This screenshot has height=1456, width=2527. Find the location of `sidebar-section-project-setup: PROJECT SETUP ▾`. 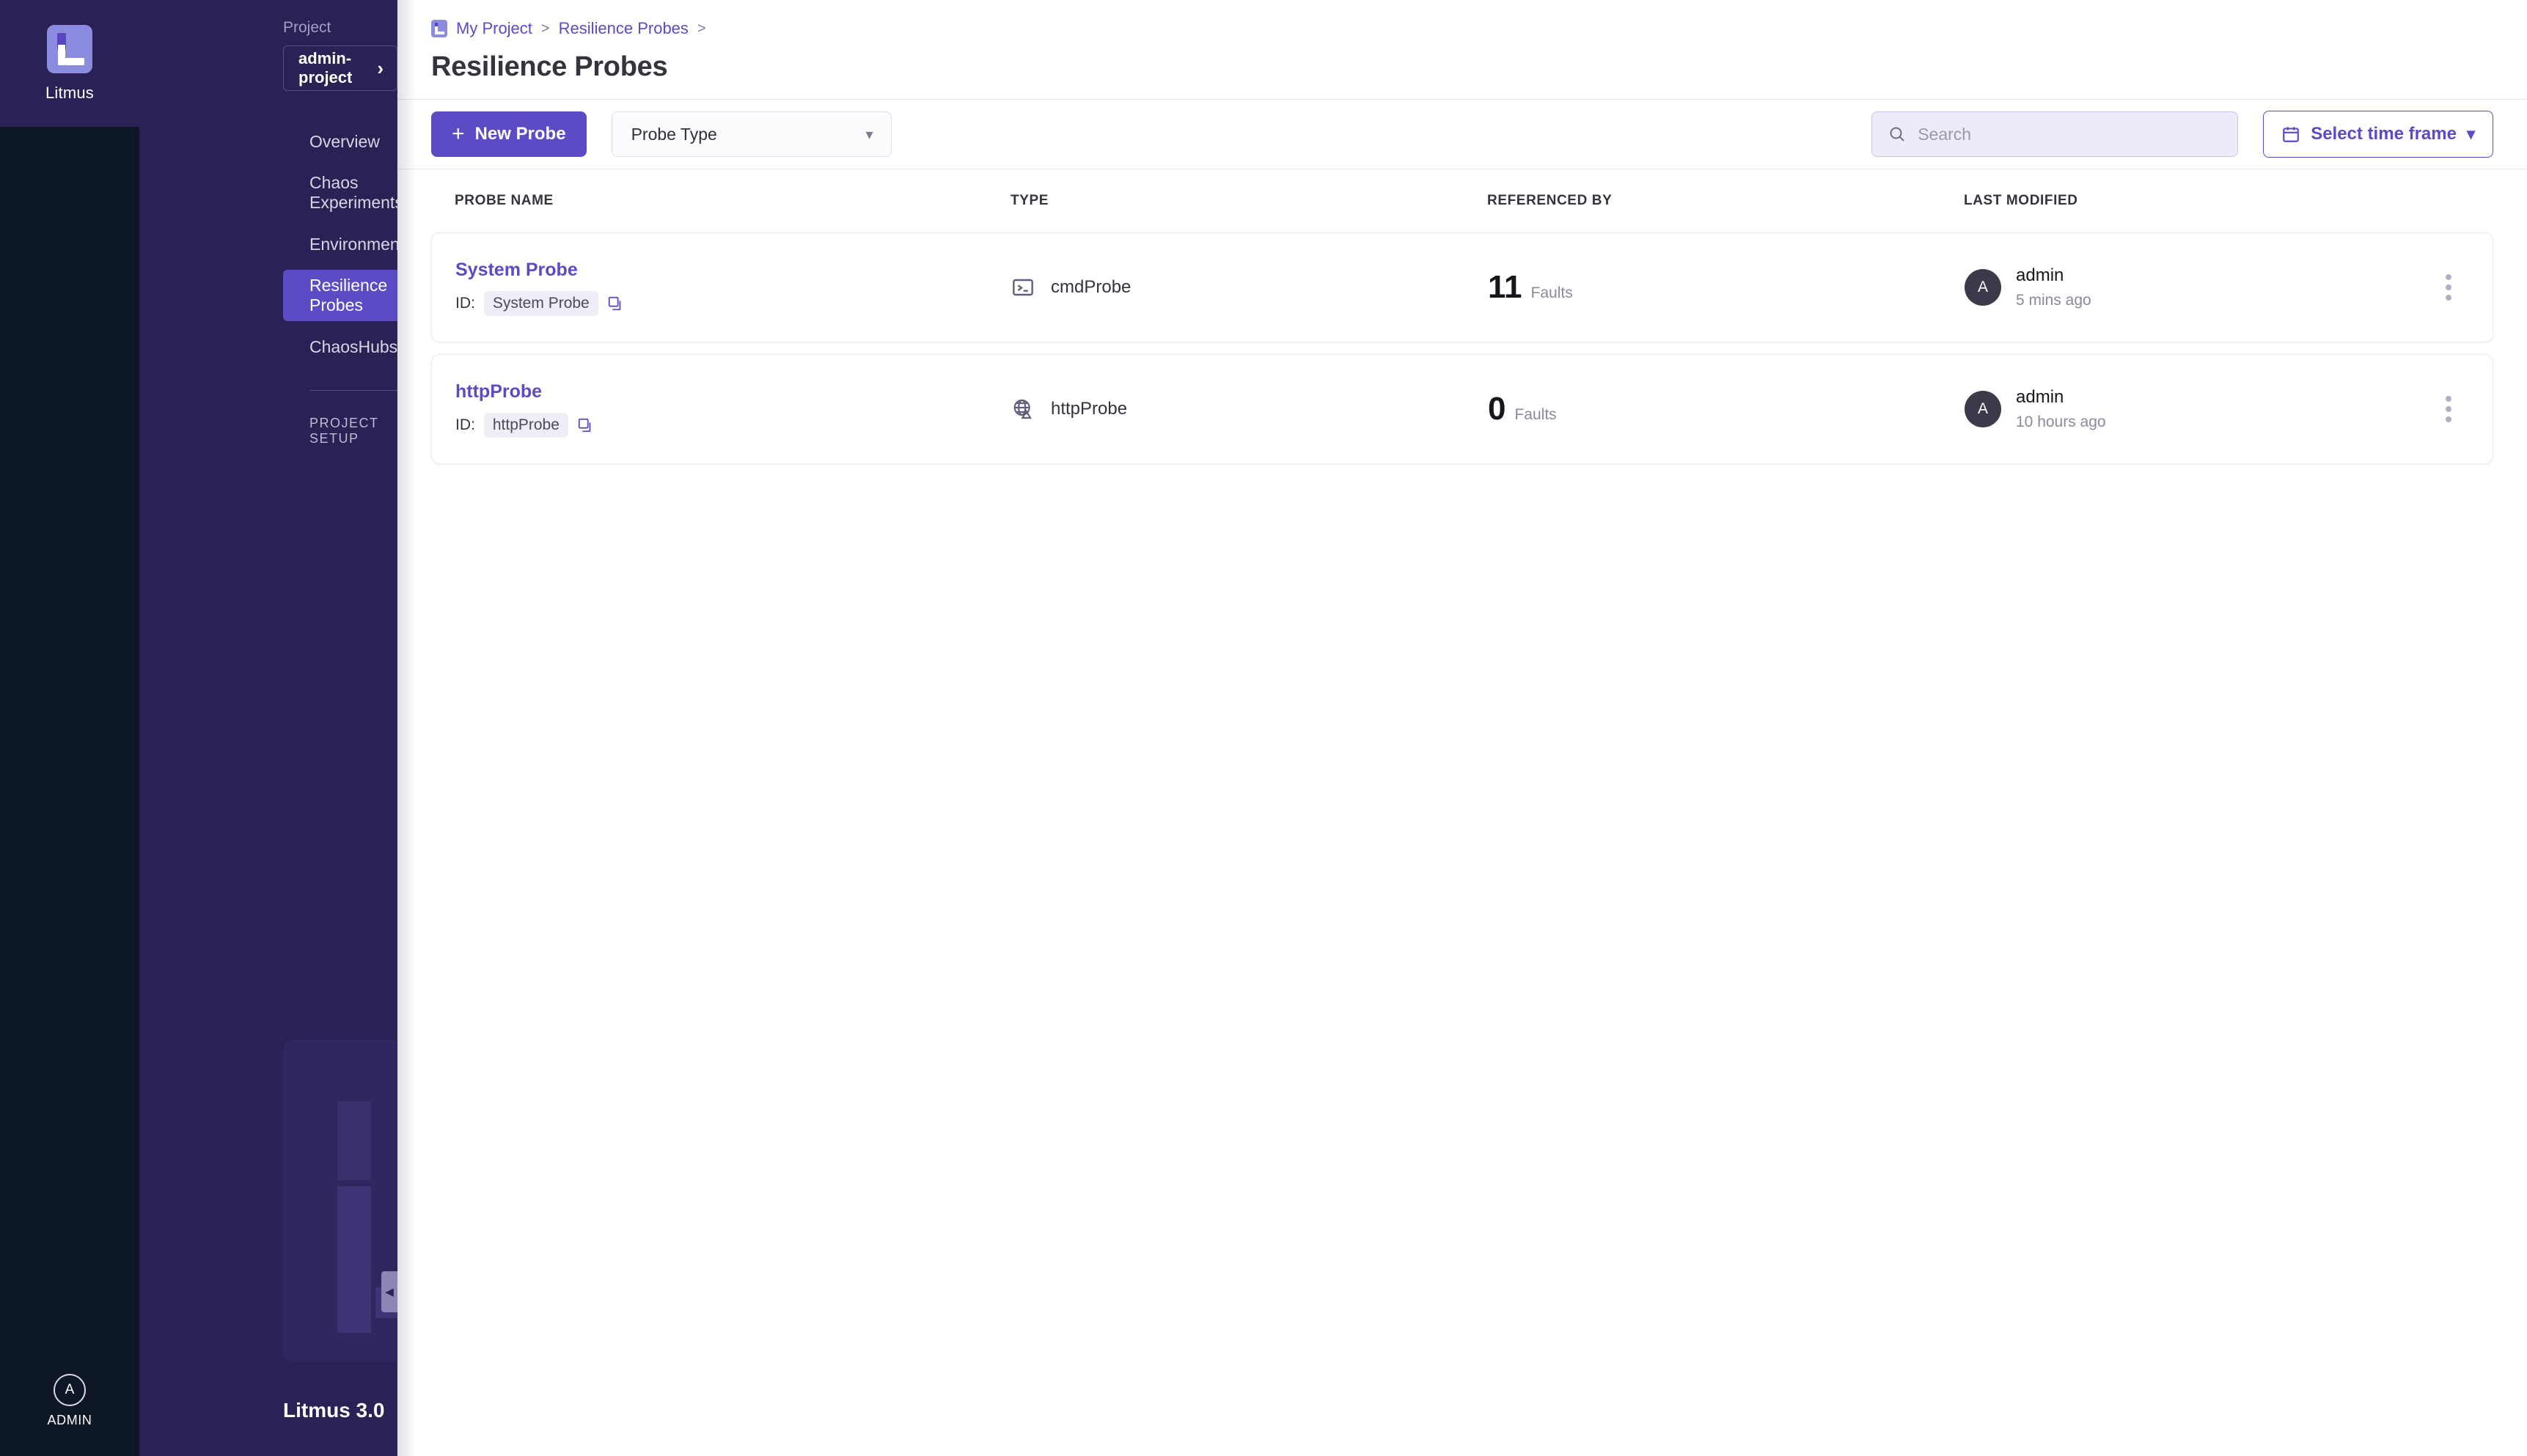

sidebar-section-project-setup: PROJECT SETUP ▾ is located at coordinates (370, 431).